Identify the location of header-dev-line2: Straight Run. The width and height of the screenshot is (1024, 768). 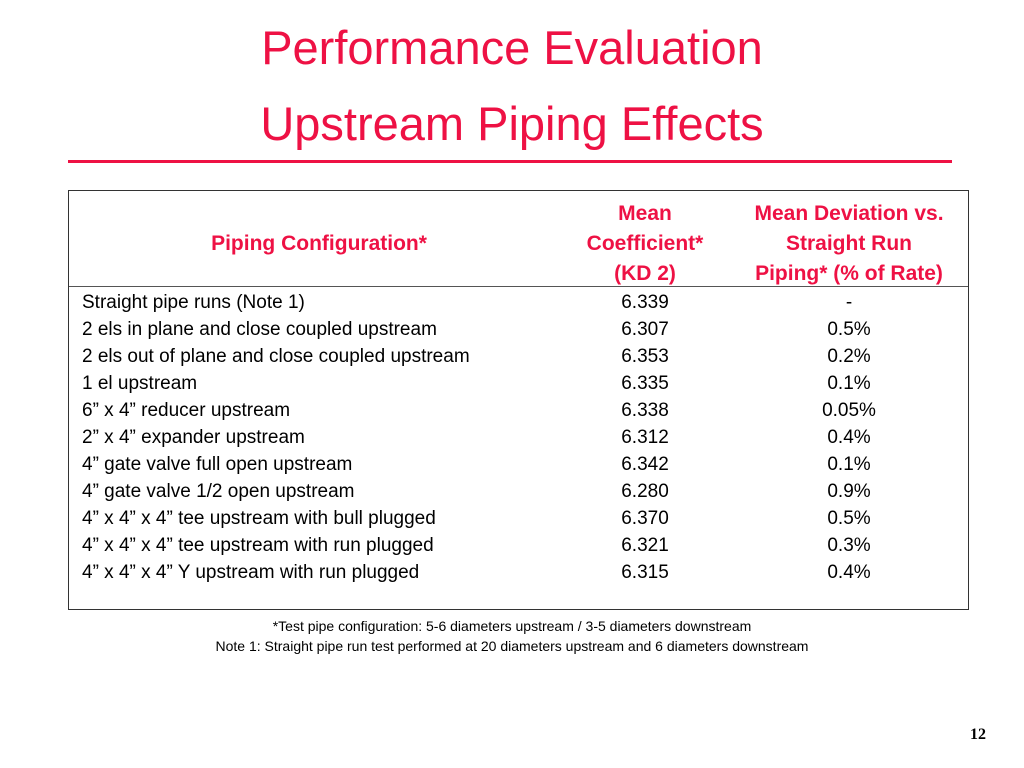
(849, 243).